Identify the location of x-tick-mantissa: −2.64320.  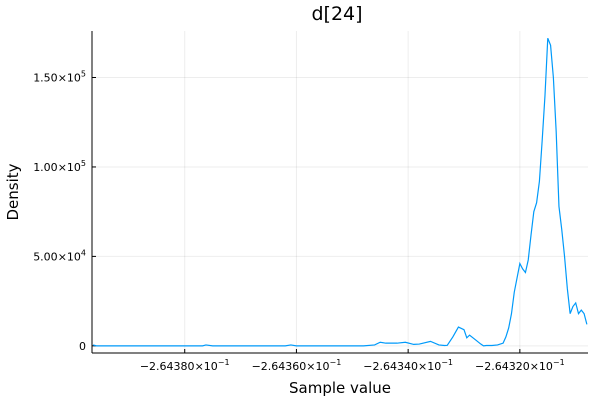
(502, 366).